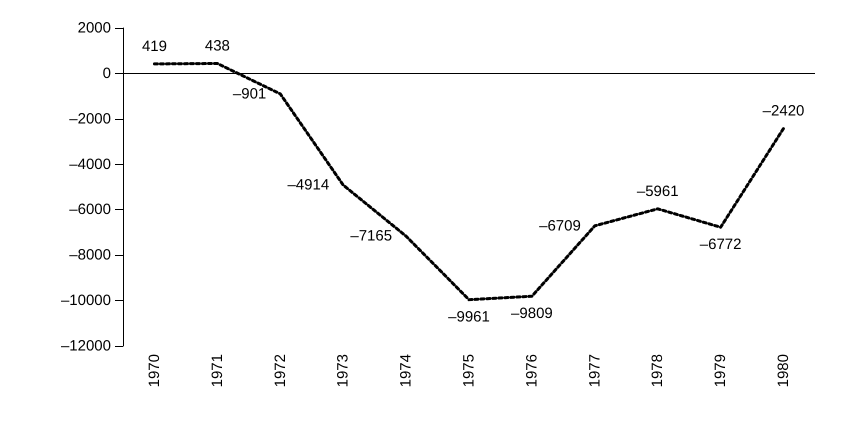 The height and width of the screenshot is (426, 863). I want to click on data-label: –7165, so click(371, 236).